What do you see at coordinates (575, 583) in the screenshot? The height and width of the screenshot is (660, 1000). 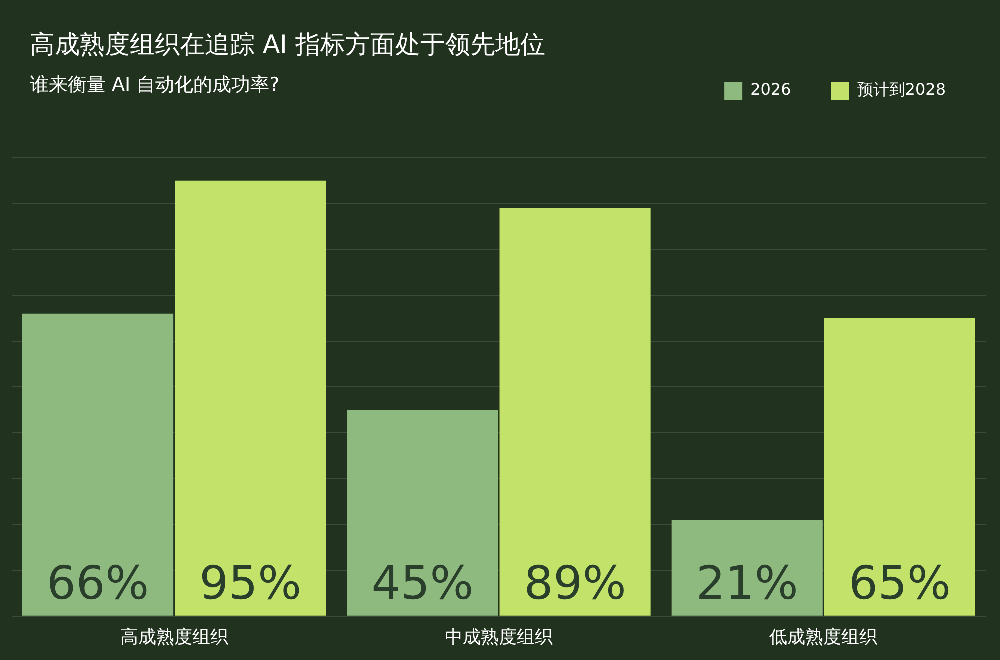 I see `data-label: 89%` at bounding box center [575, 583].